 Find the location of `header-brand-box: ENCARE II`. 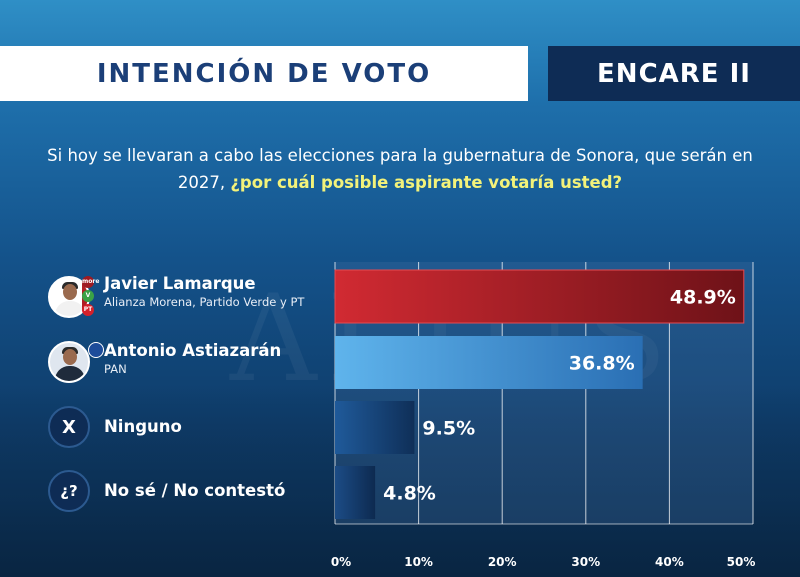

header-brand-box: ENCARE II is located at coordinates (674, 73).